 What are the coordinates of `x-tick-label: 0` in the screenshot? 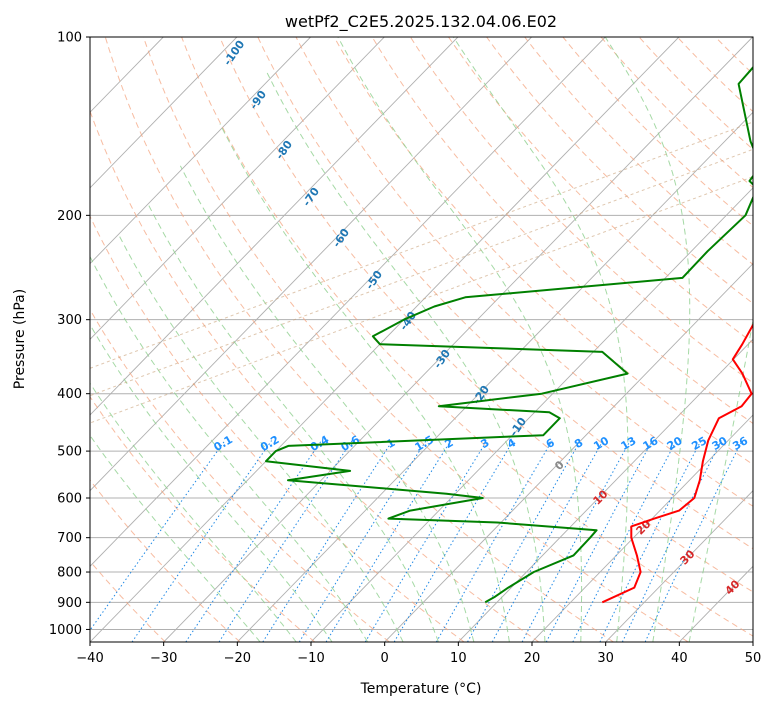 It's located at (385, 658).